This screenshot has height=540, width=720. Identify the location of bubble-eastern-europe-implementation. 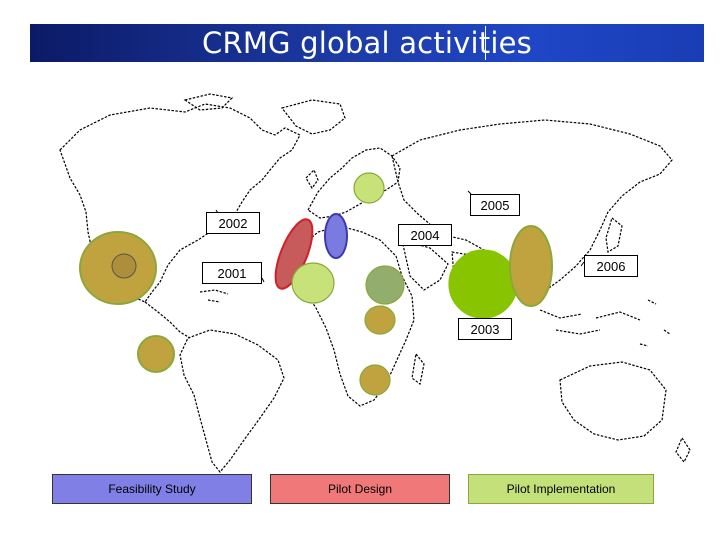
(369, 188).